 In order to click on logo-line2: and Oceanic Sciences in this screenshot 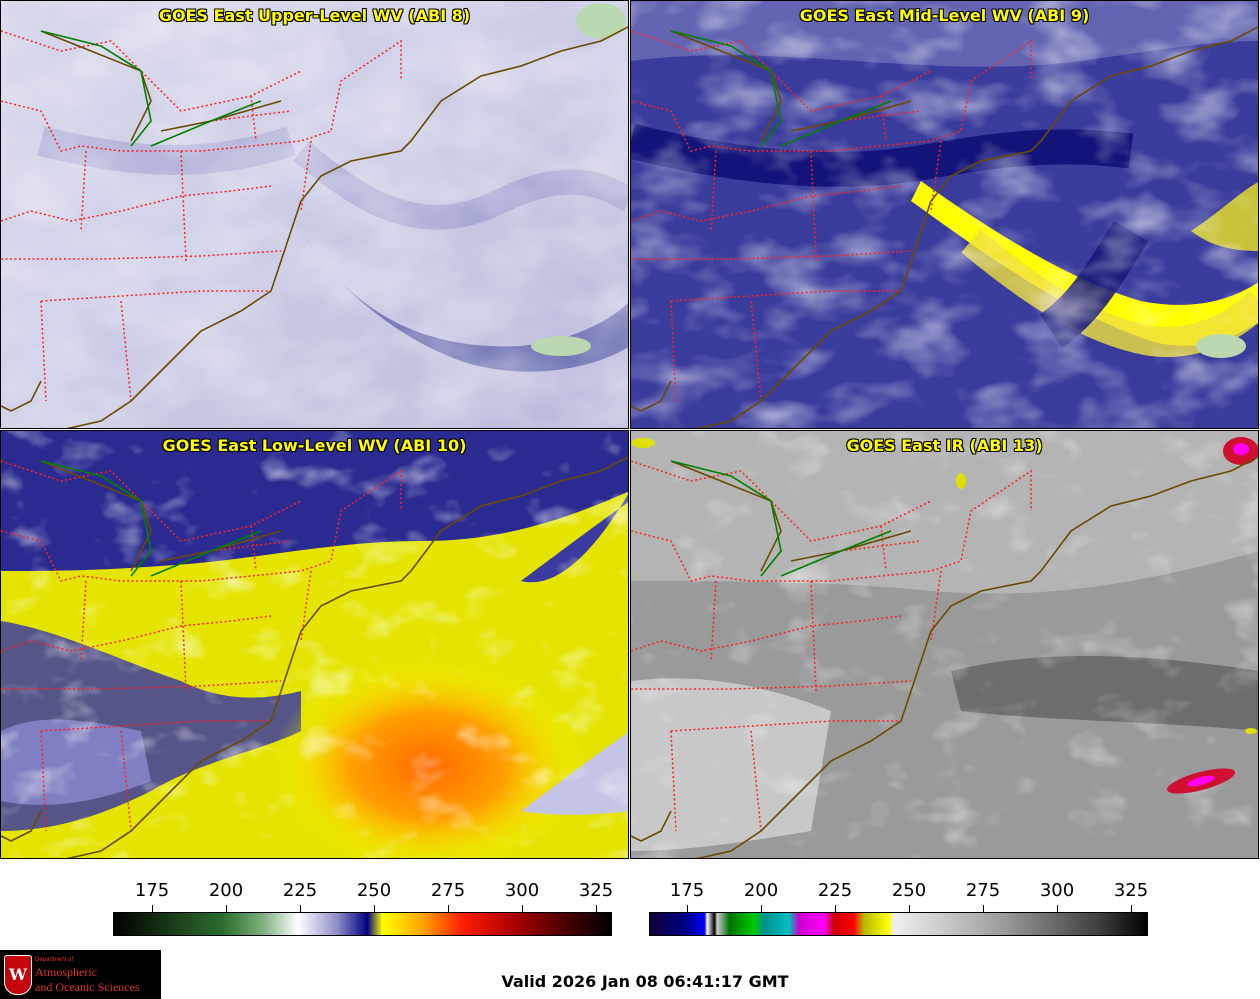, I will do `click(87, 987)`.